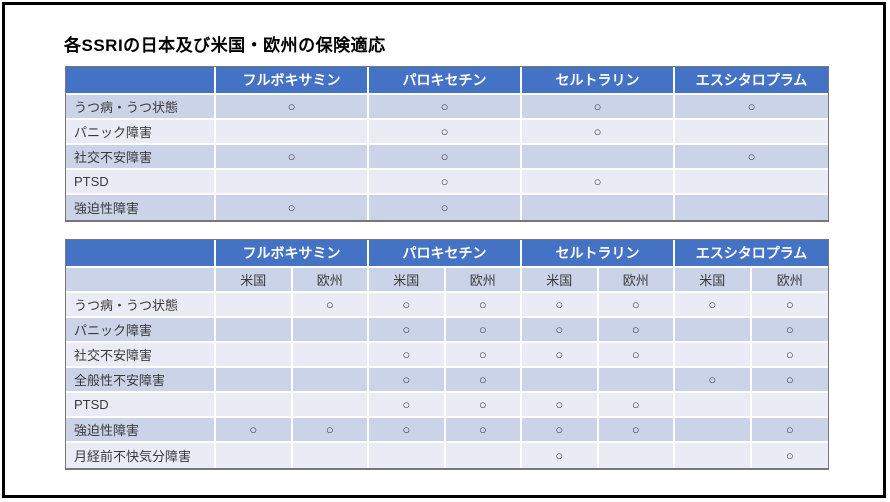  I want to click on table-row: パニック障害 ○ ○ ○ ○ ○, so click(447, 330).